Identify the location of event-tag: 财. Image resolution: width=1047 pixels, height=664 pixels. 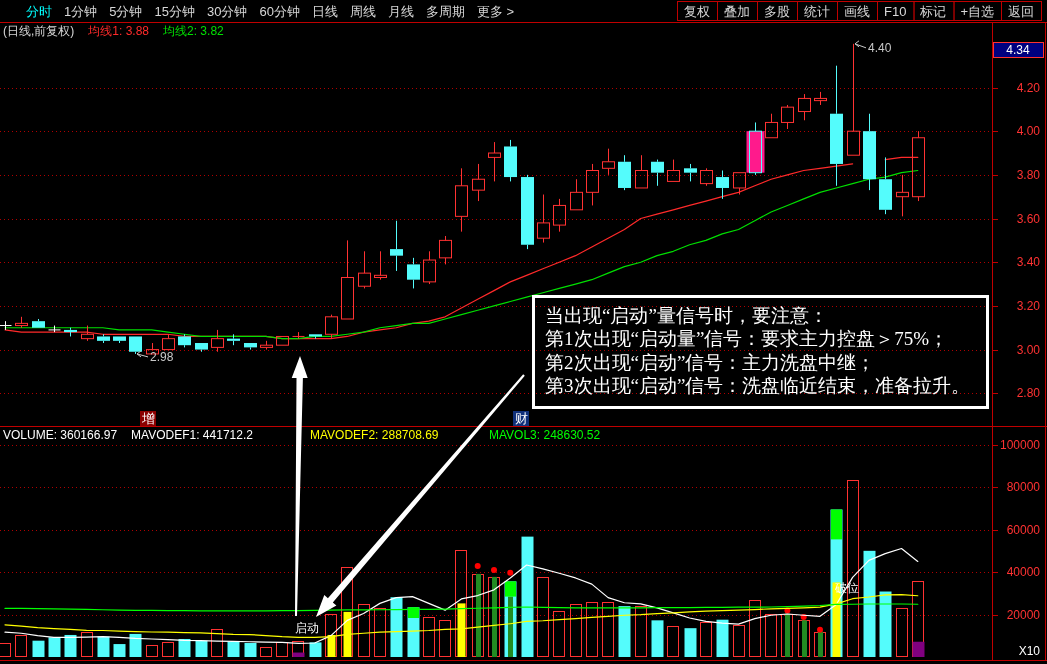
(521, 418).